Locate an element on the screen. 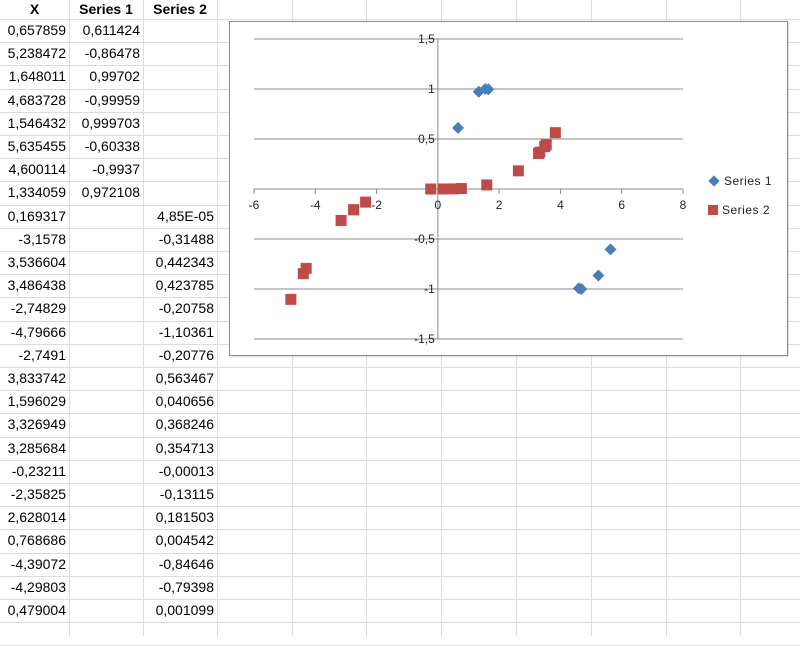 The image size is (800, 646). cell-x: 2,628014 is located at coordinates (36, 517).